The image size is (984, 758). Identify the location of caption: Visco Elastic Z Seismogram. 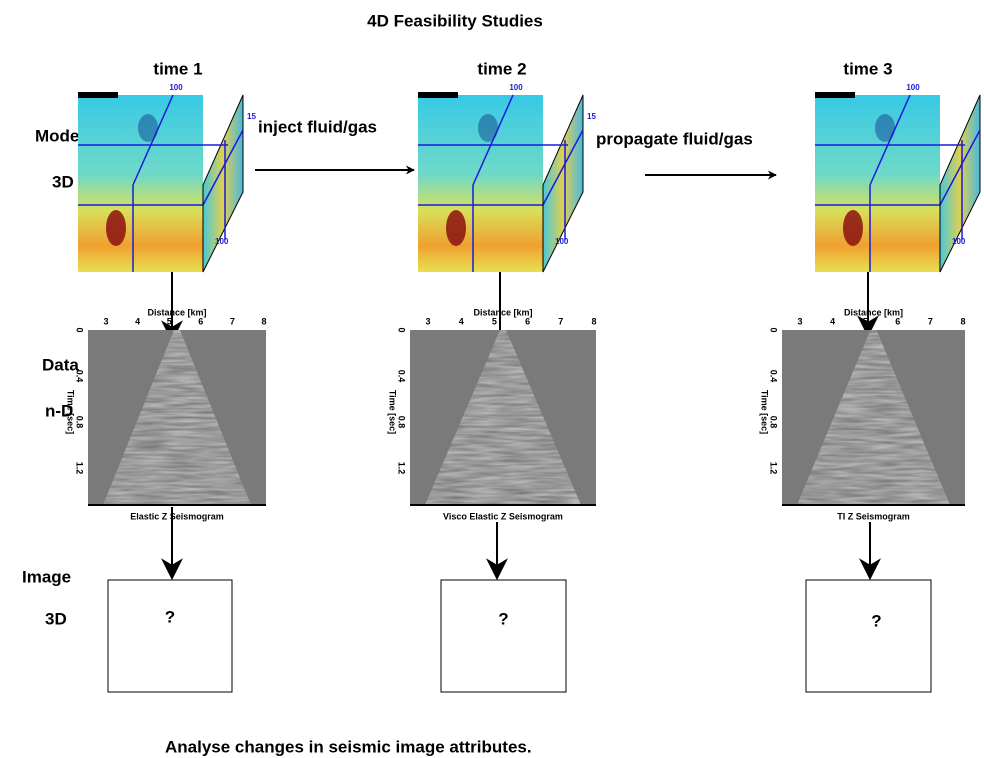
(503, 516).